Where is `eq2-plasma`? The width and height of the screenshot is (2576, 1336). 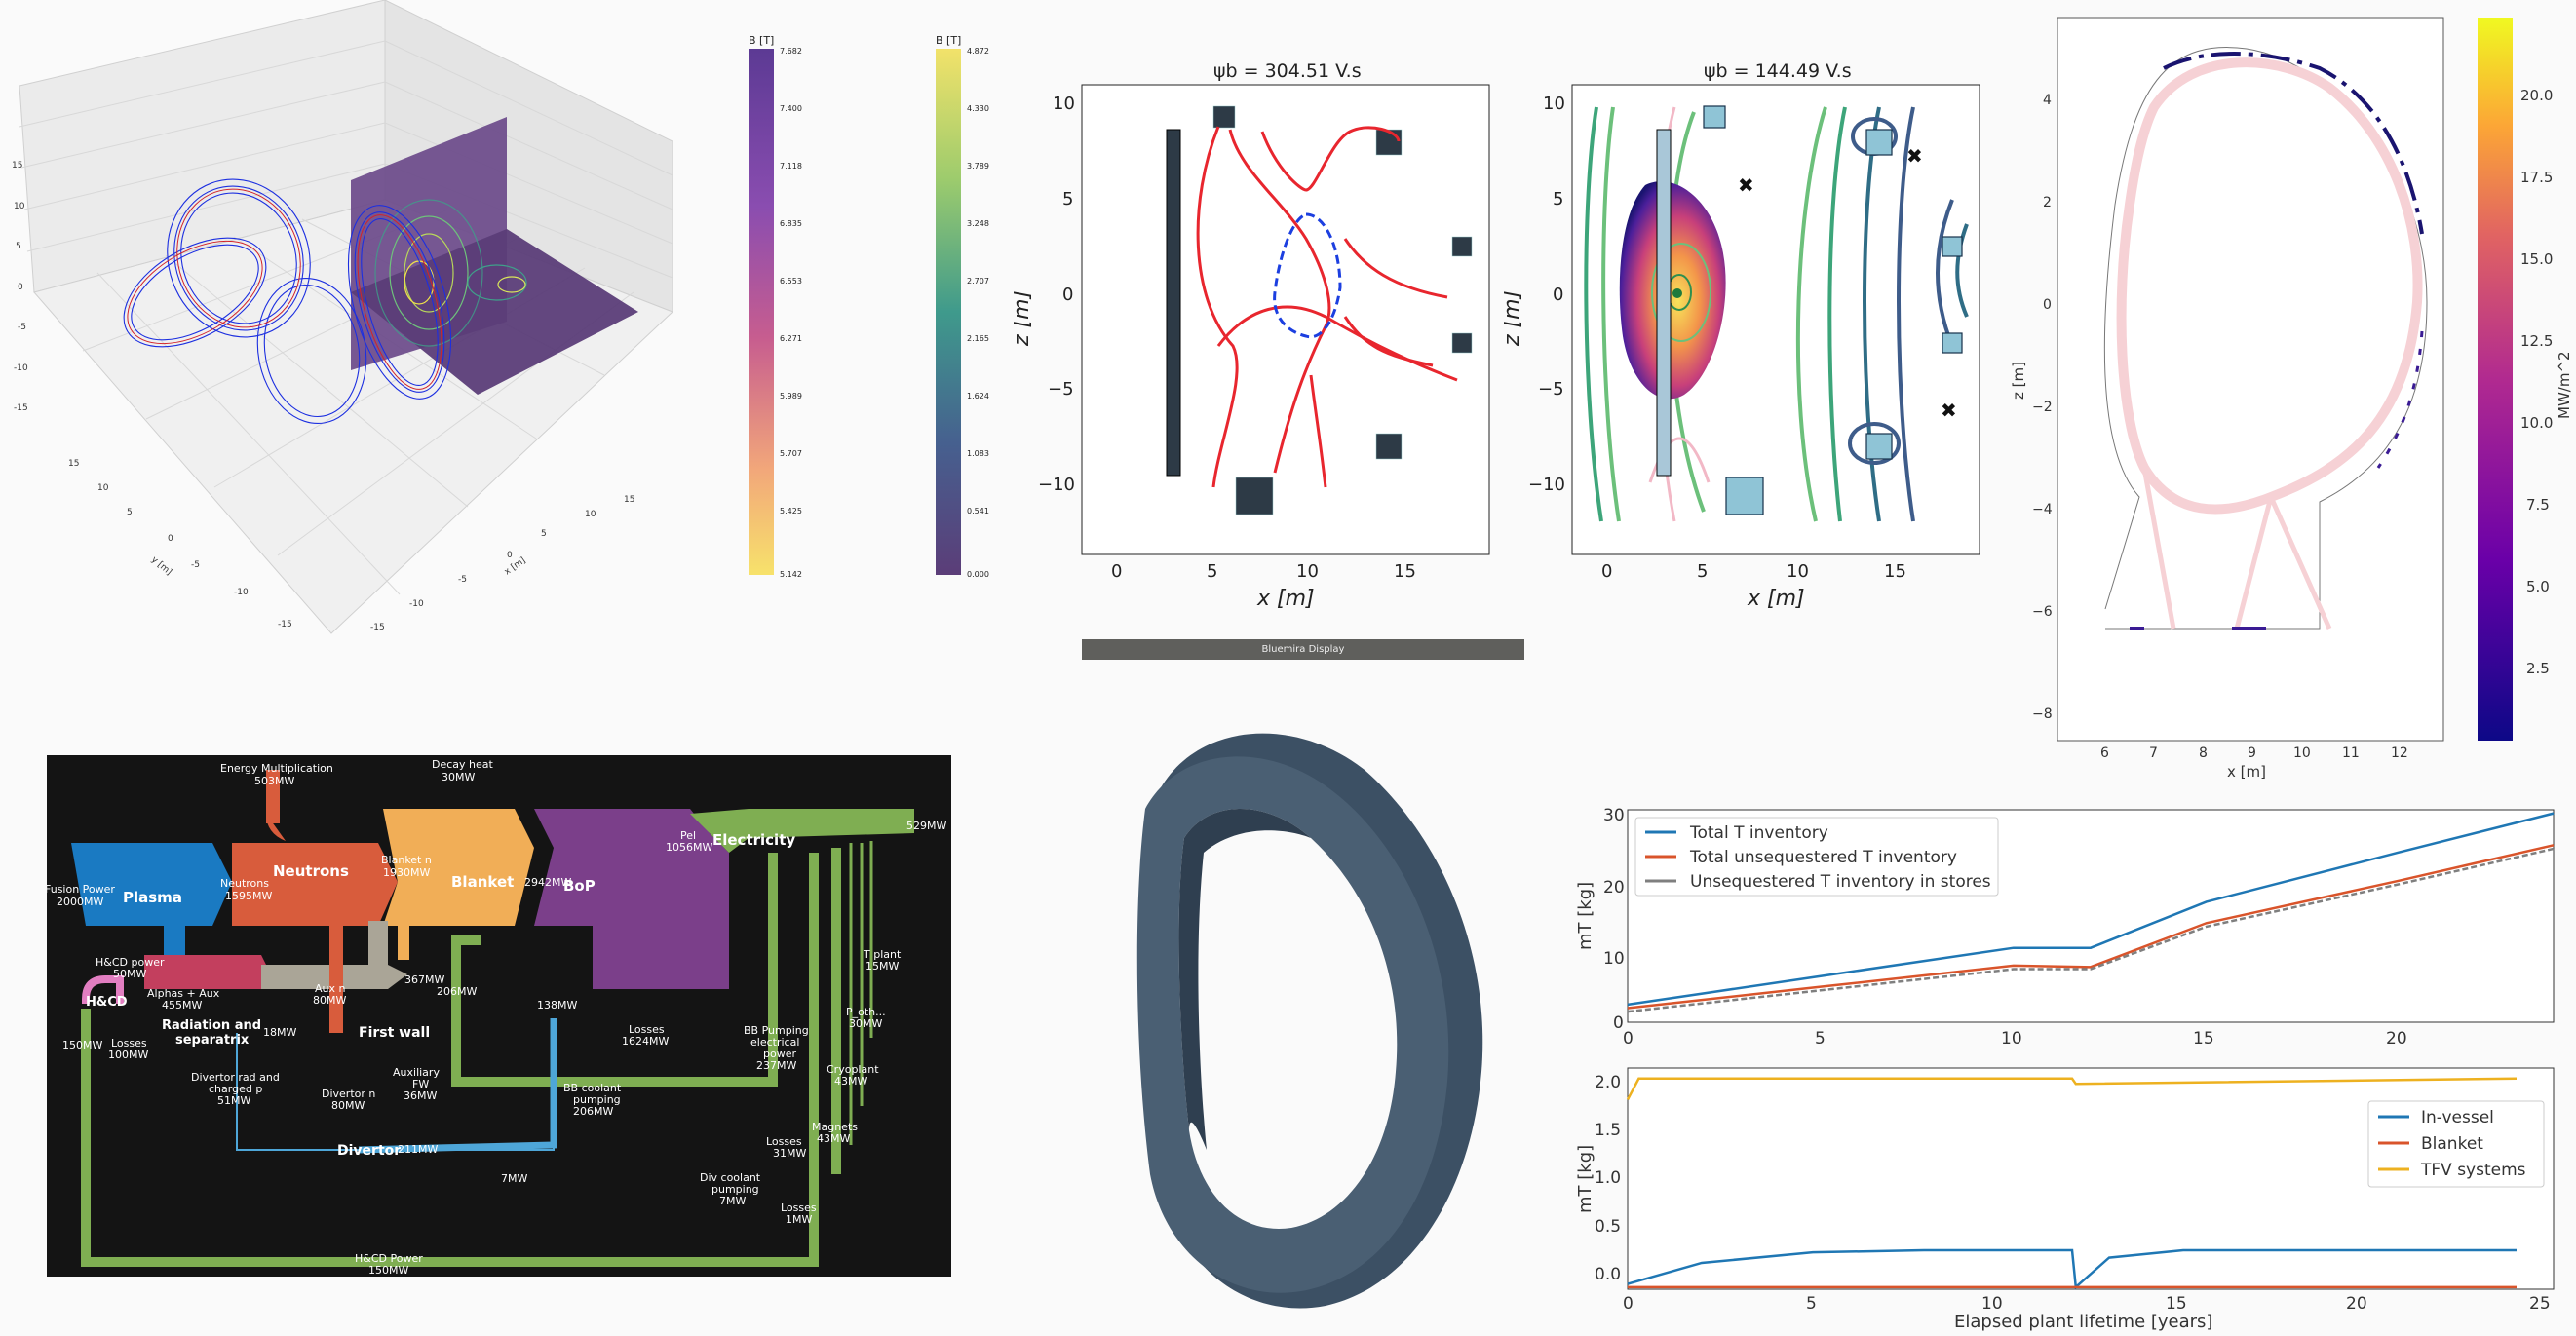
eq2-plasma is located at coordinates (1672, 290).